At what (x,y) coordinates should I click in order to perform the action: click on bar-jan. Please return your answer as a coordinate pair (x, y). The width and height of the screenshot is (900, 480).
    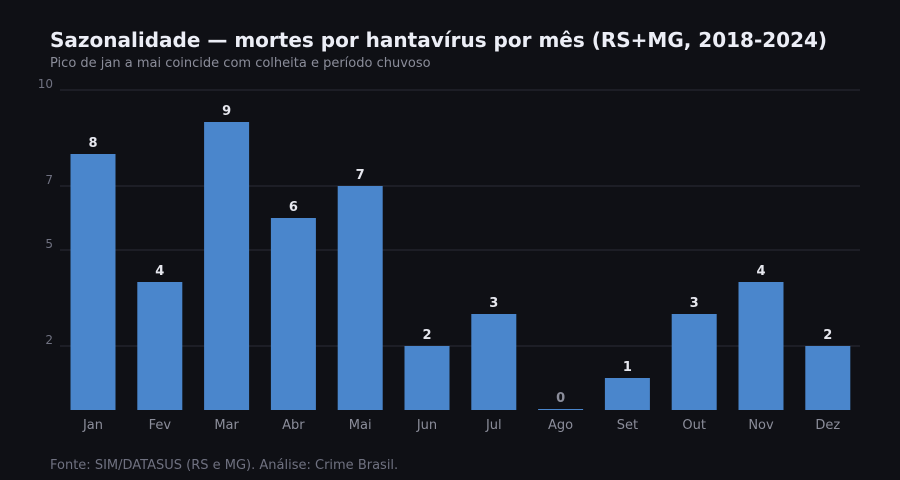
    Looking at the image, I should click on (93, 282).